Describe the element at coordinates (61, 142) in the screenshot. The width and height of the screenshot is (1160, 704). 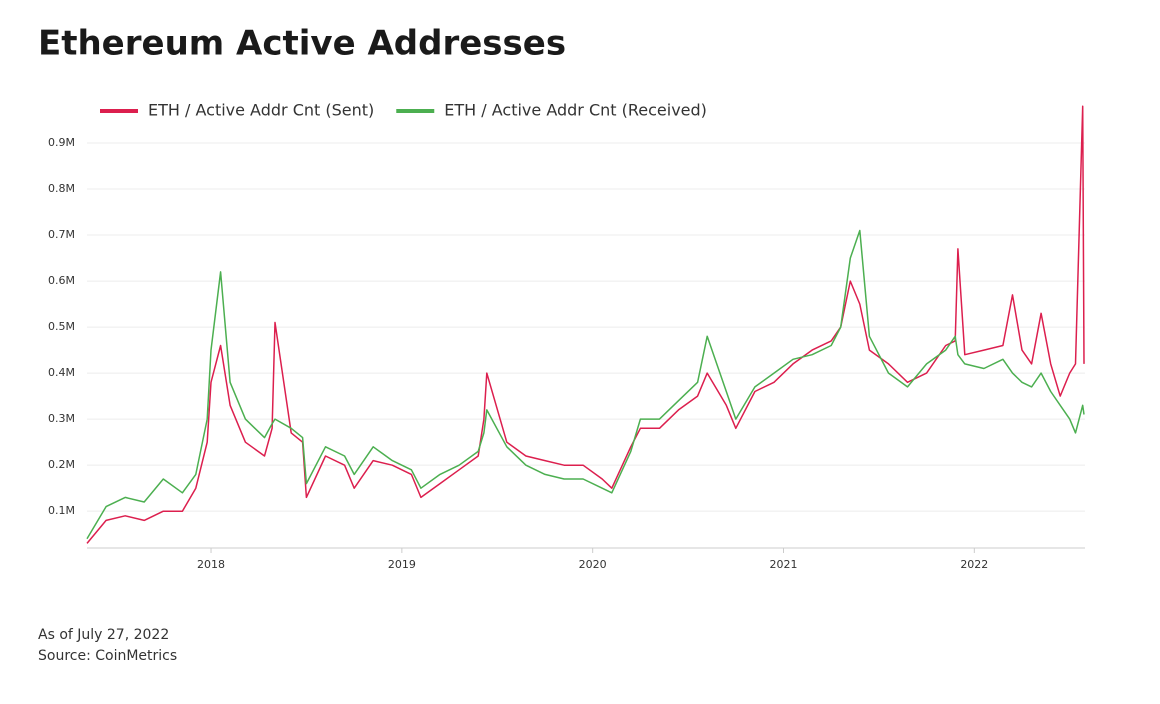
I see `y-tick-label: 0.9M` at that location.